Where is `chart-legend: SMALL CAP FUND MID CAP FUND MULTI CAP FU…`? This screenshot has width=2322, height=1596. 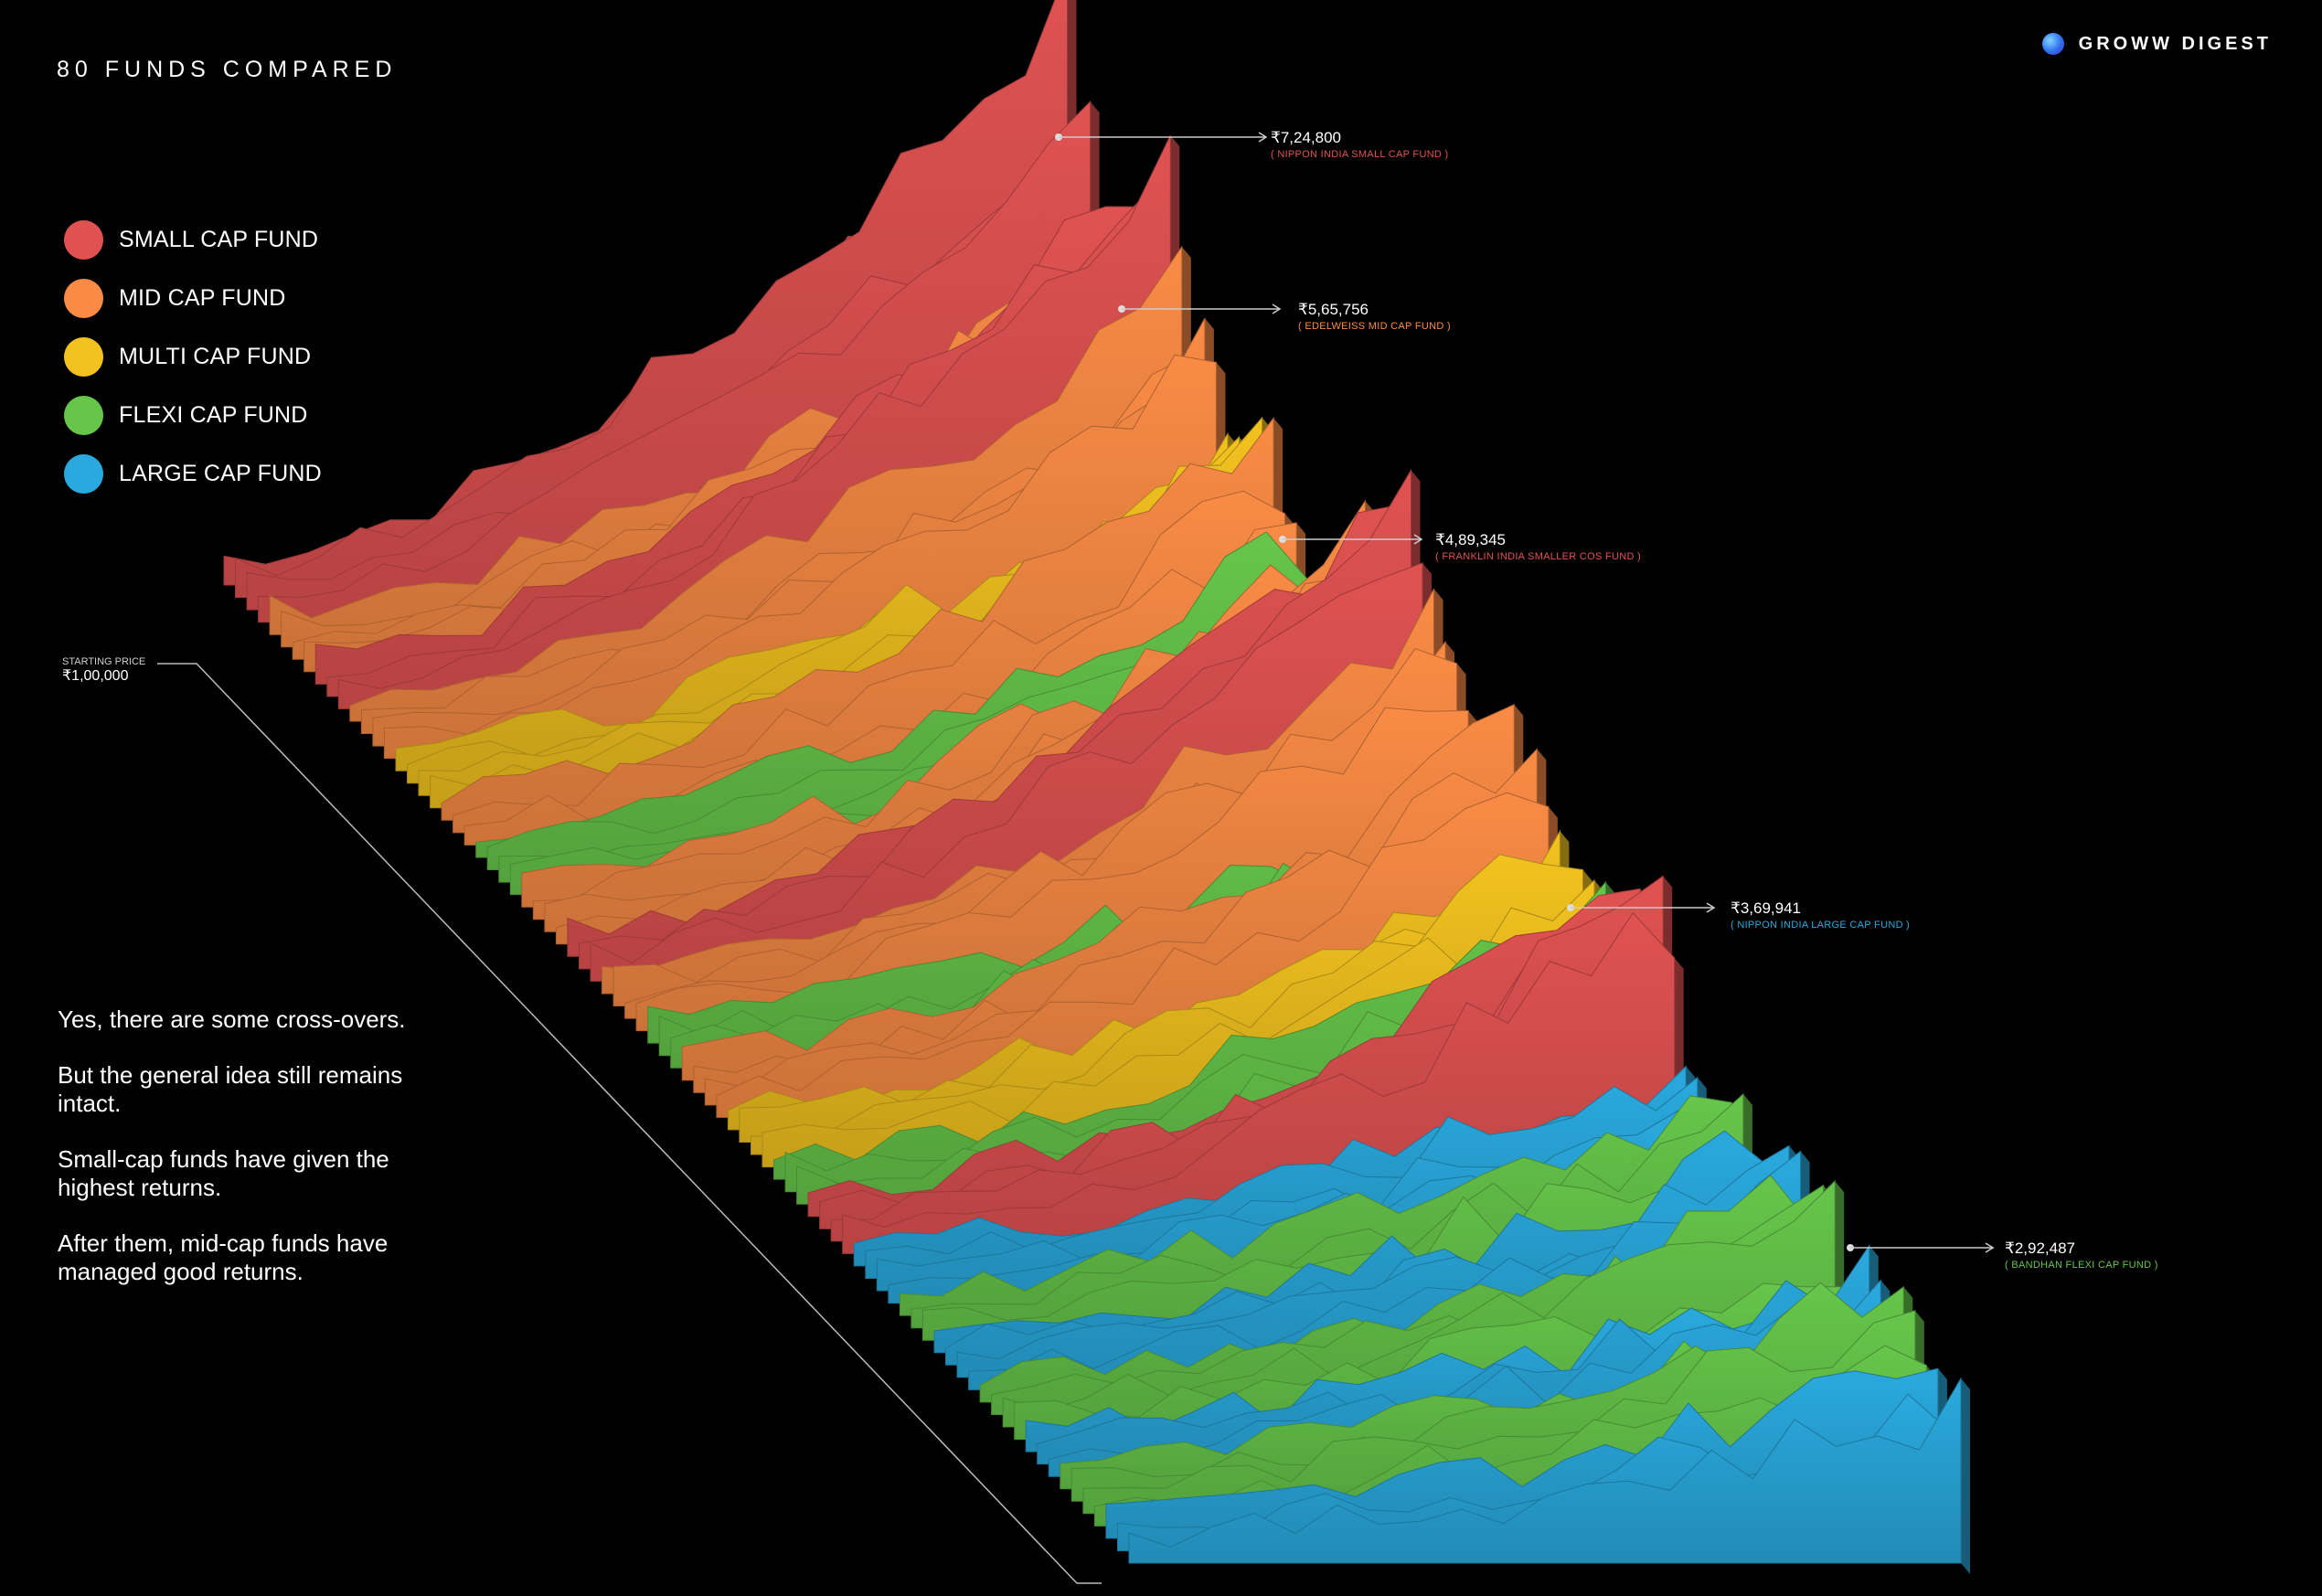 chart-legend: SMALL CAP FUND MID CAP FUND MULTI CAP FU… is located at coordinates (193, 365).